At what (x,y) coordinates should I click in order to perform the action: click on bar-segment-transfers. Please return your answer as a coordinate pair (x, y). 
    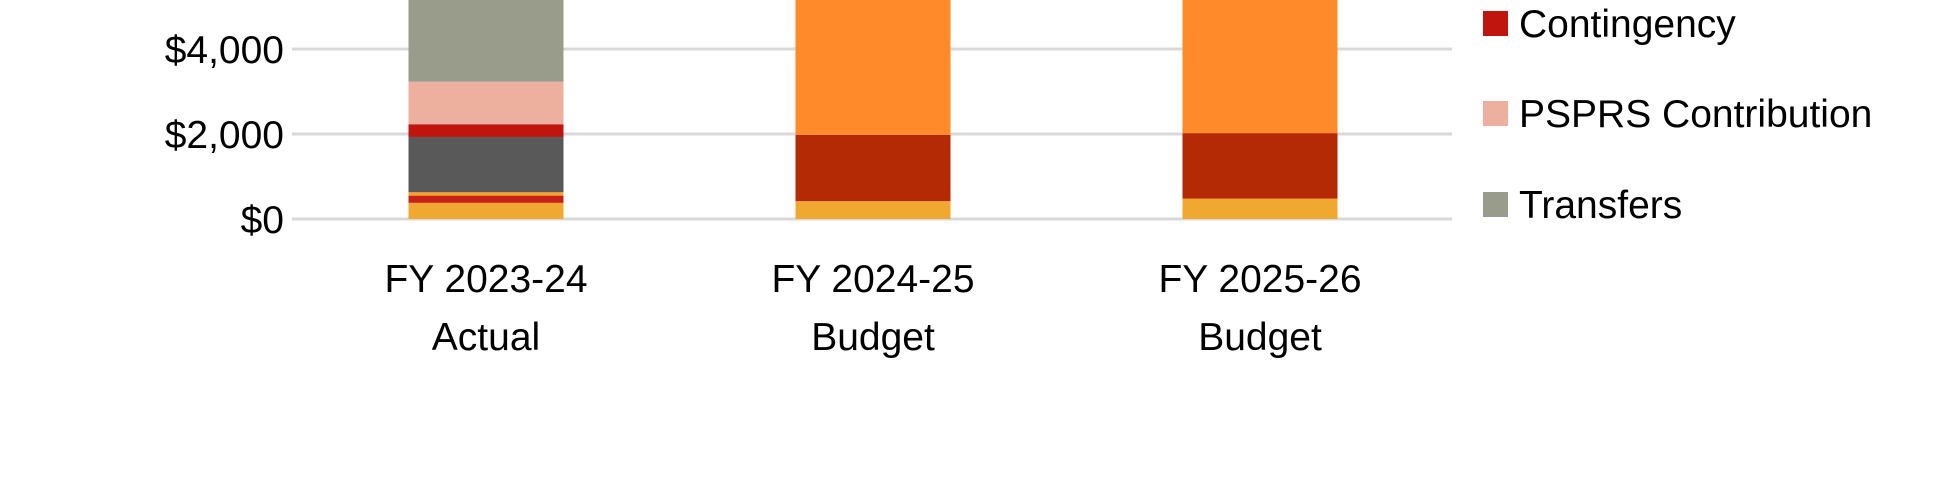
    Looking at the image, I should click on (486, 41).